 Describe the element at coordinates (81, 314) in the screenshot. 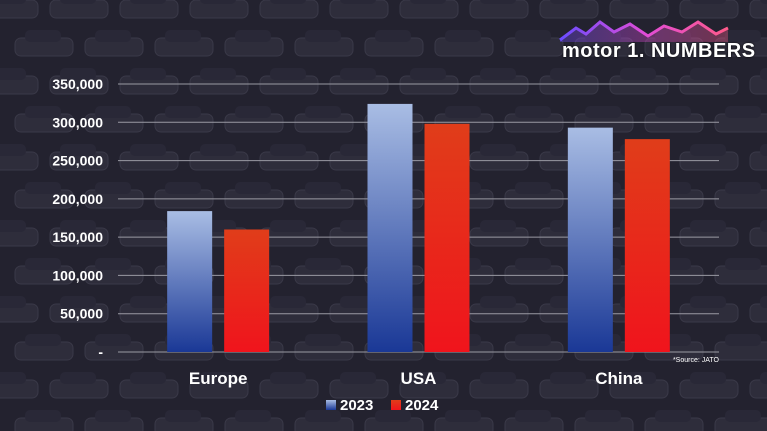

I see `y-tick-label: 50,000` at that location.